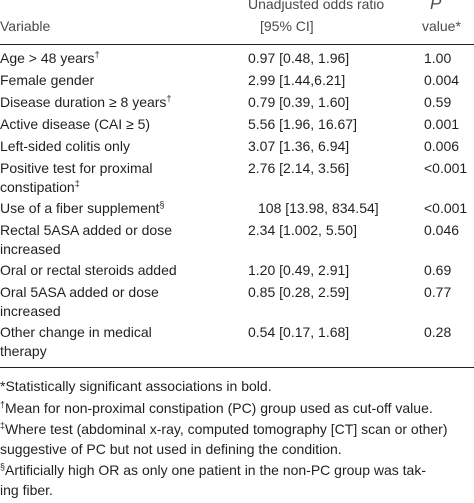 The height and width of the screenshot is (503, 474). What do you see at coordinates (442, 124) in the screenshot?
I see `p-value-cell: 0.001` at bounding box center [442, 124].